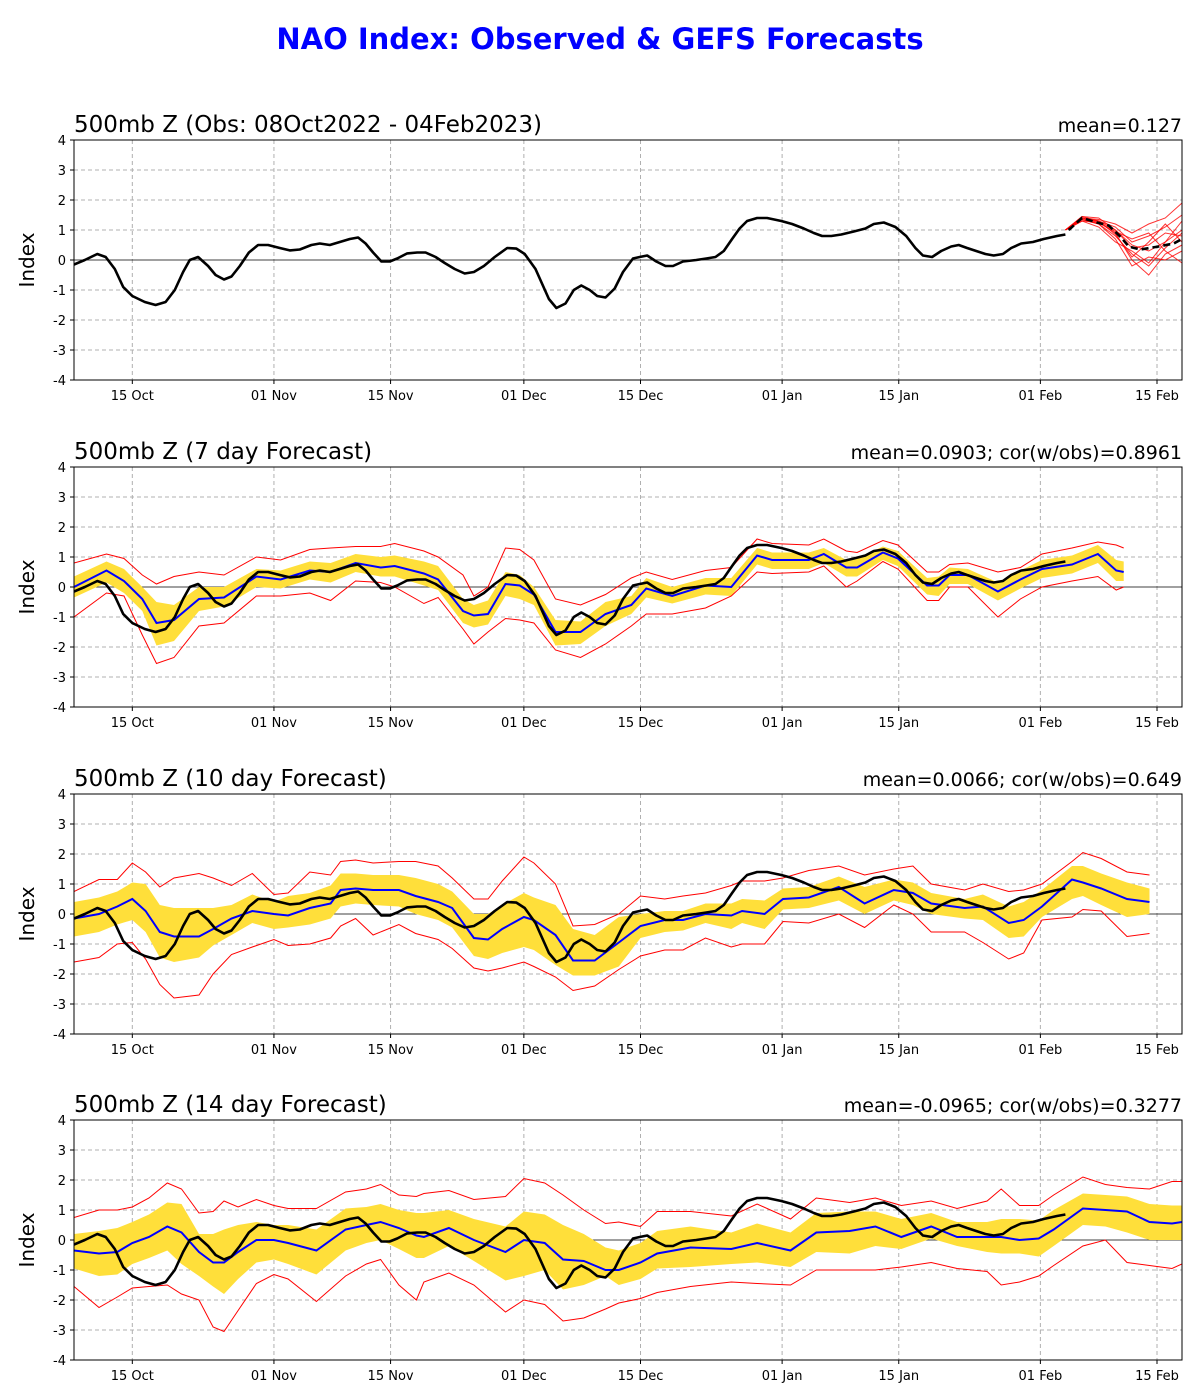 This screenshot has height=1400, width=1200. I want to click on forecast-ensemble-mean-line, so click(1124, 233).